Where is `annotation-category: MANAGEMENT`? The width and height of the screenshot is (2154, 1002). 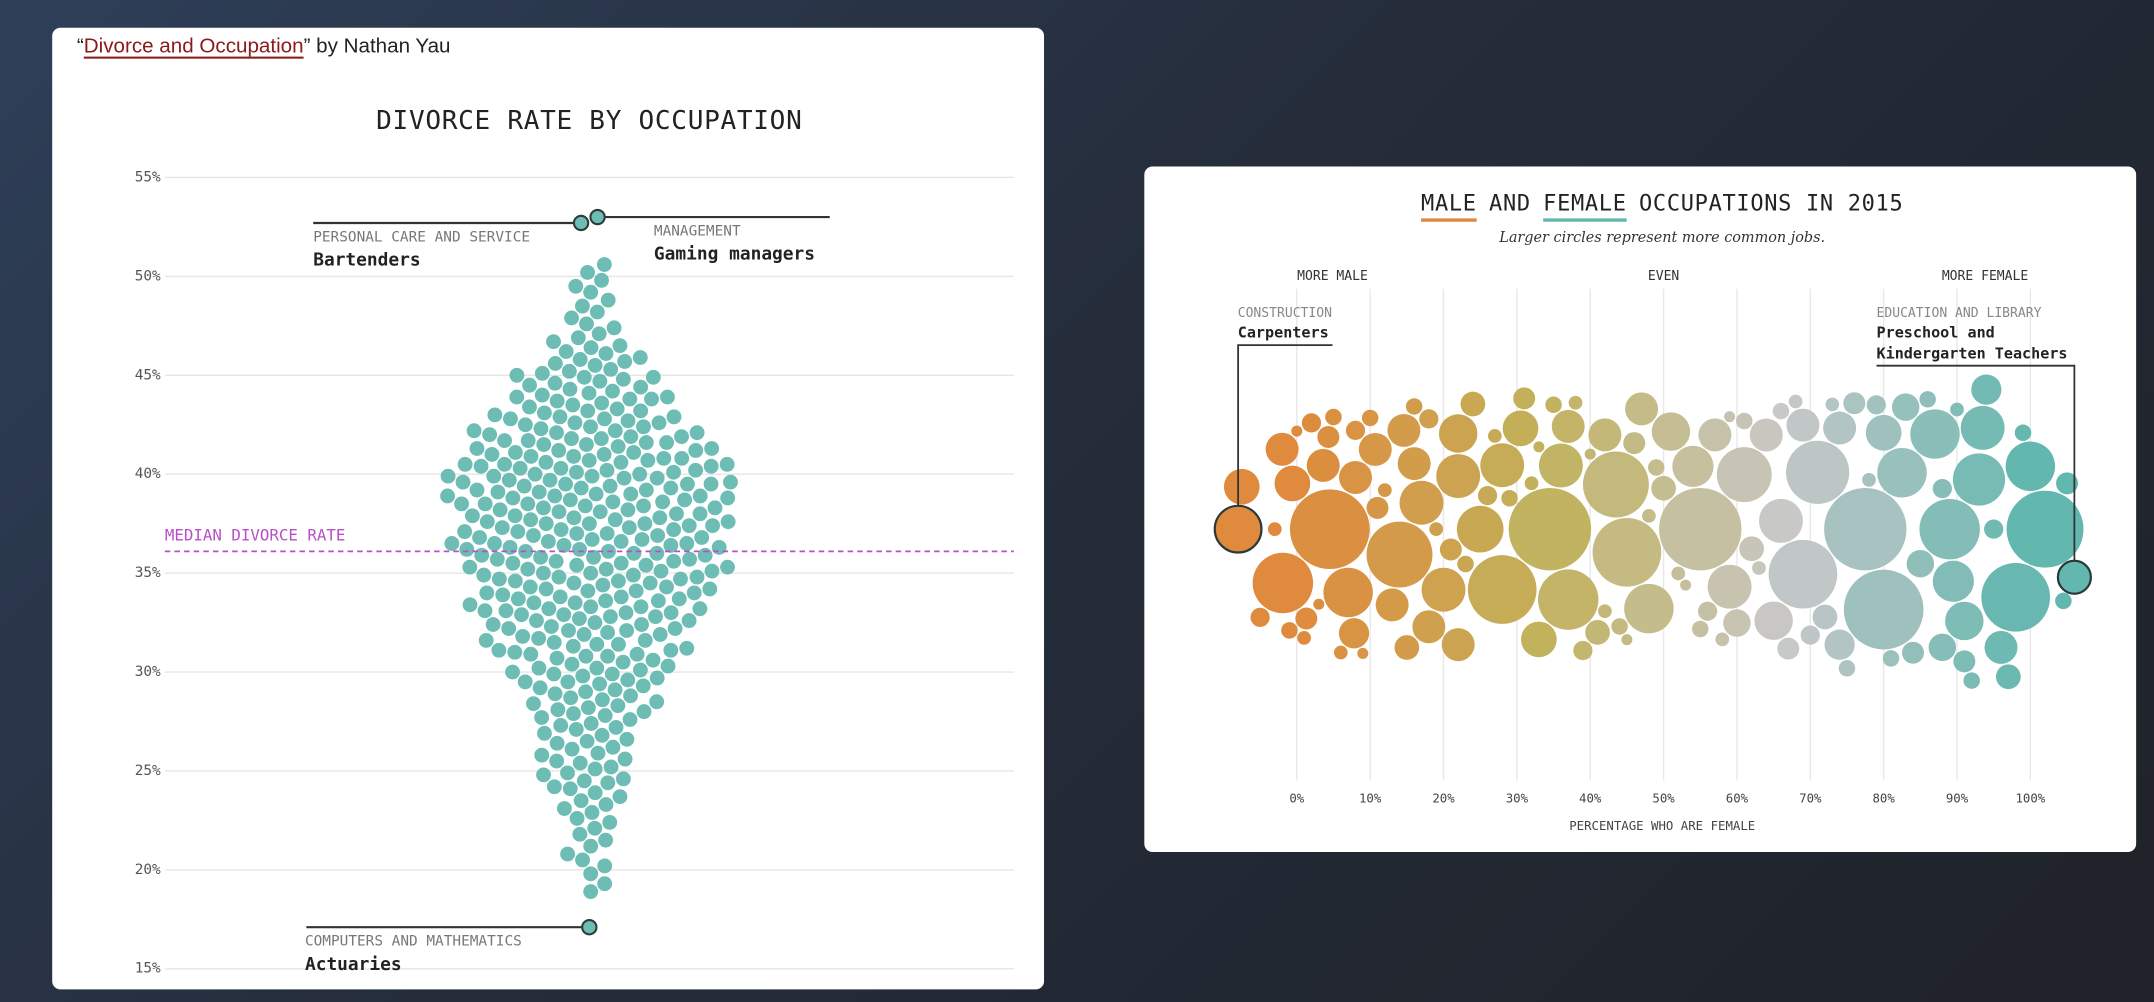
annotation-category: MANAGEMENT is located at coordinates (697, 231).